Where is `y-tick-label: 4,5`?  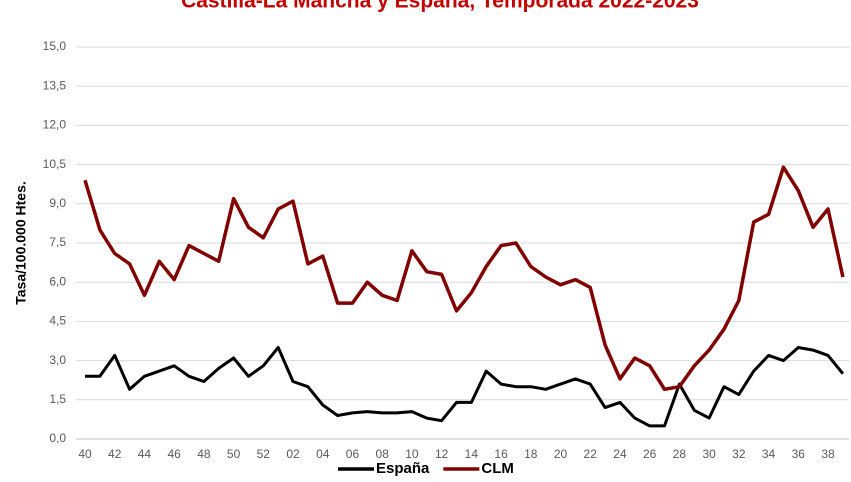
y-tick-label: 4,5 is located at coordinates (57, 321).